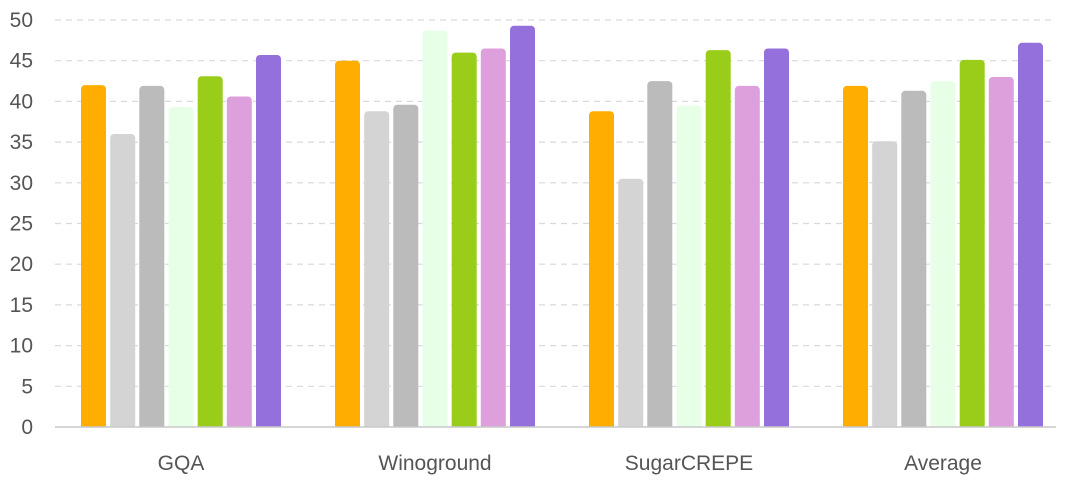 The height and width of the screenshot is (484, 1071). What do you see at coordinates (21, 142) in the screenshot?
I see `y-tick-label: 35` at bounding box center [21, 142].